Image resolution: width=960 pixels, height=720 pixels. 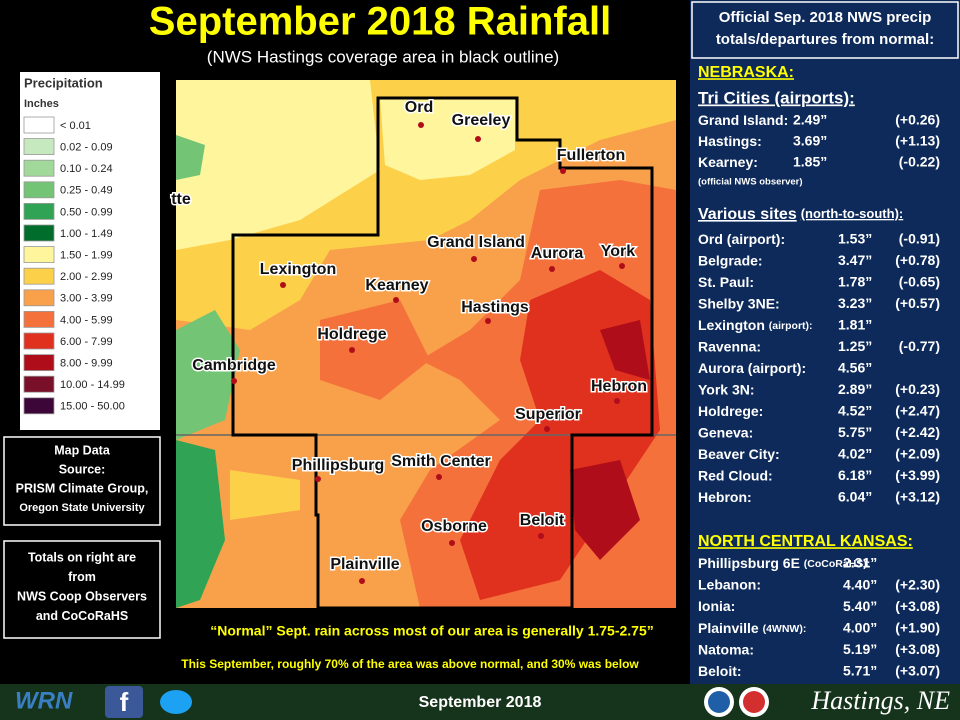 What do you see at coordinates (805, 541) in the screenshot?
I see `section-heading: NORTH CENTRAL KANSAS:` at bounding box center [805, 541].